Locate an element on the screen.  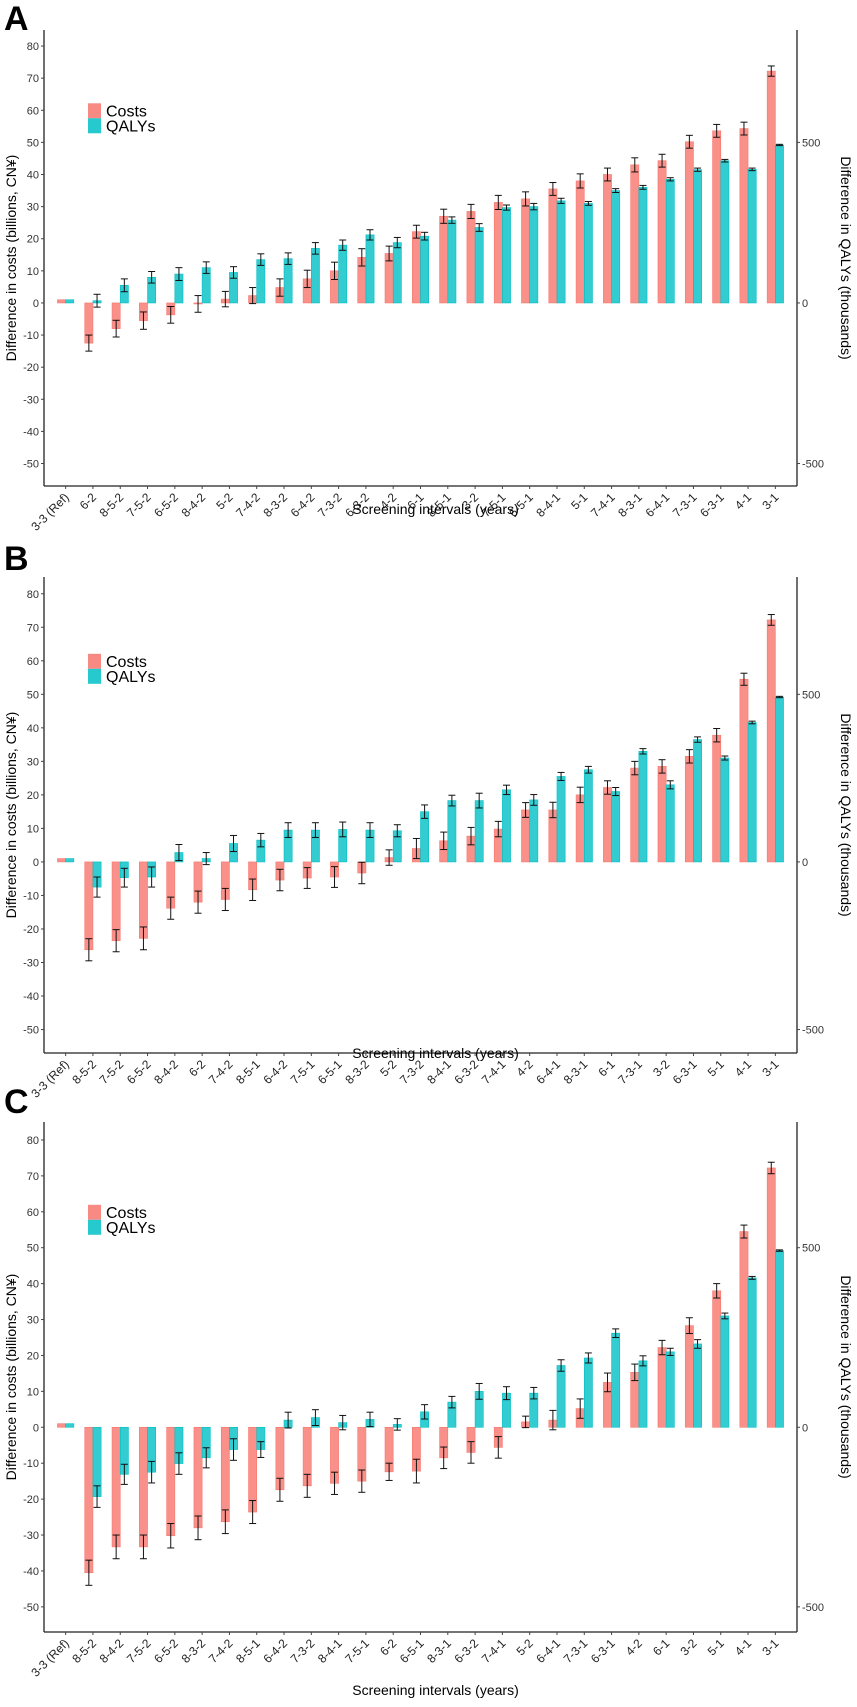
x-tick-label: 7-4-2 is located at coordinates (248, 505).